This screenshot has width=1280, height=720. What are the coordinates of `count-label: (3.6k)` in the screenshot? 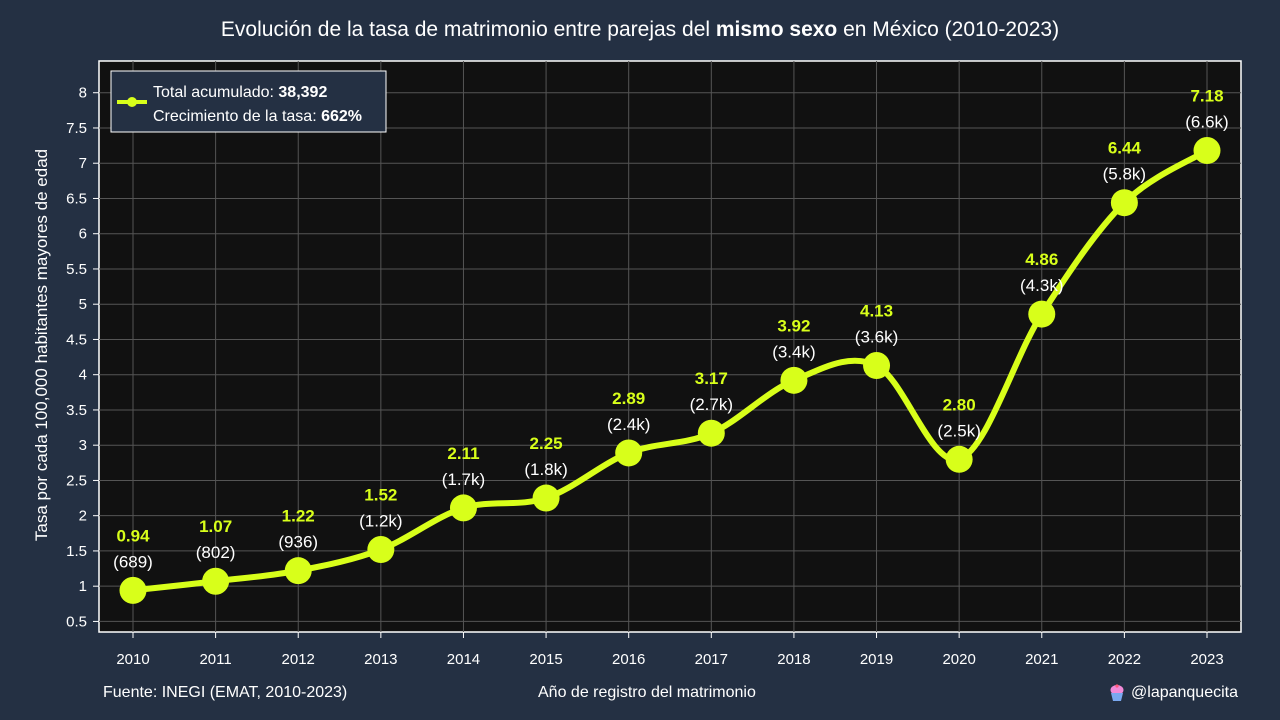 It's located at (876, 337).